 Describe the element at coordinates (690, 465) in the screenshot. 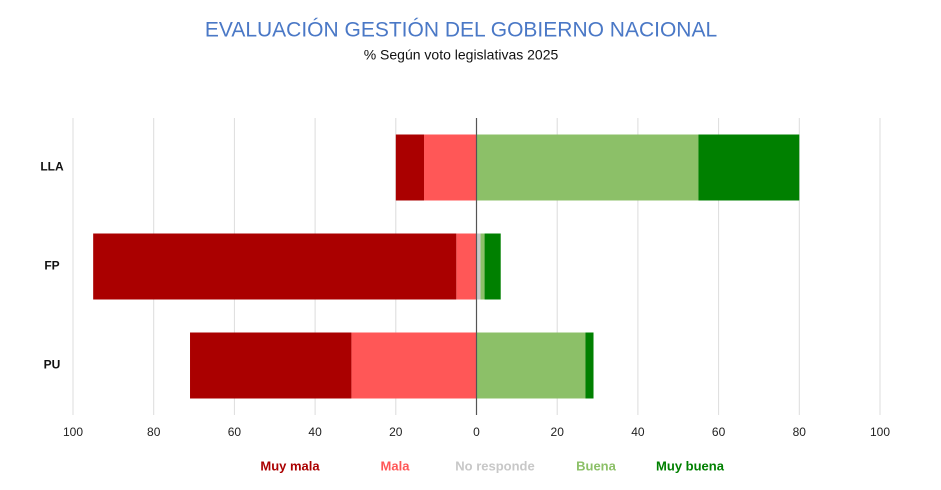

I see `legend-entry: Muy buena` at that location.